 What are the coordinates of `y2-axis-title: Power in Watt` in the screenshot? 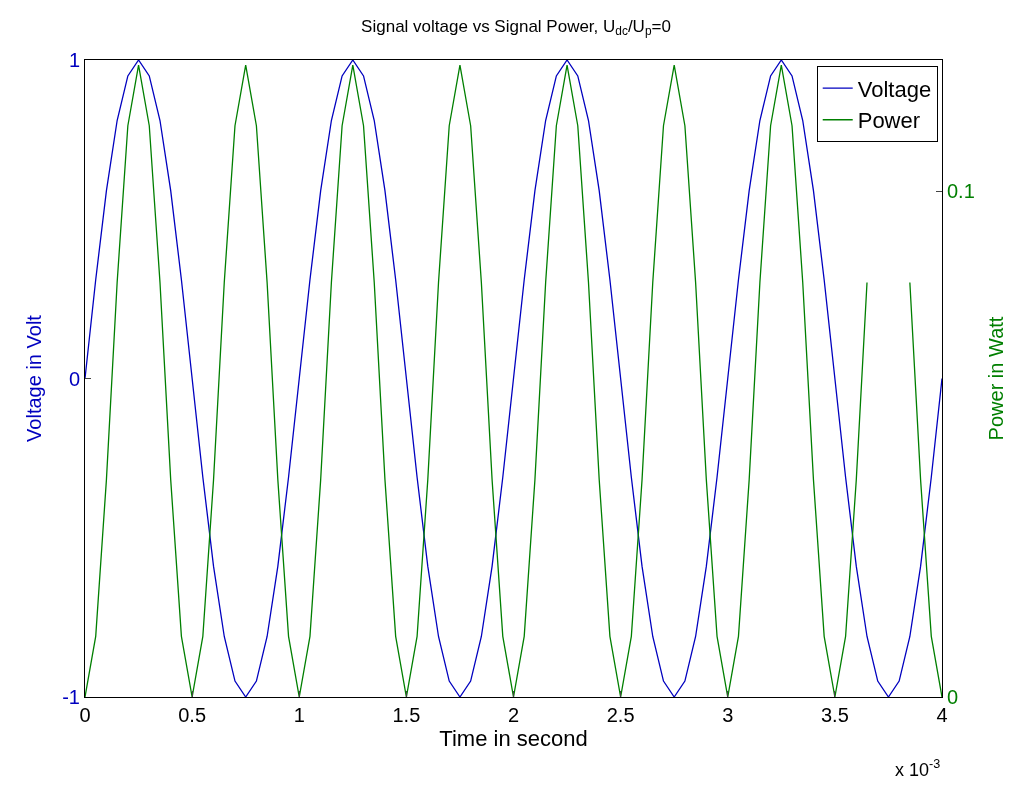 It's located at (996, 378).